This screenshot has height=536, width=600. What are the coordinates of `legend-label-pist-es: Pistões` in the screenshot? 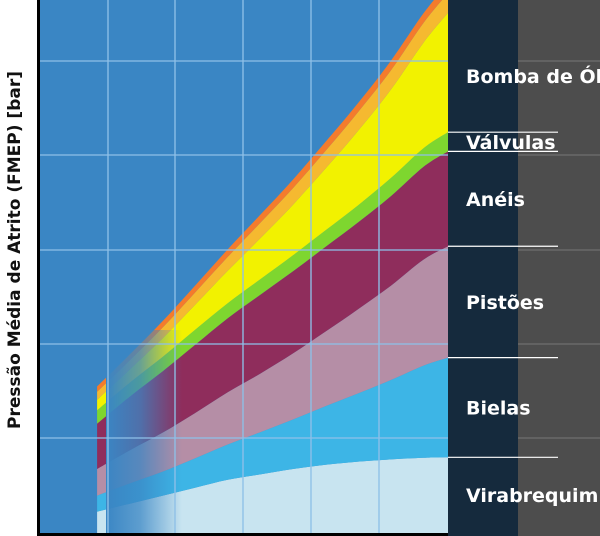 It's located at (505, 303).